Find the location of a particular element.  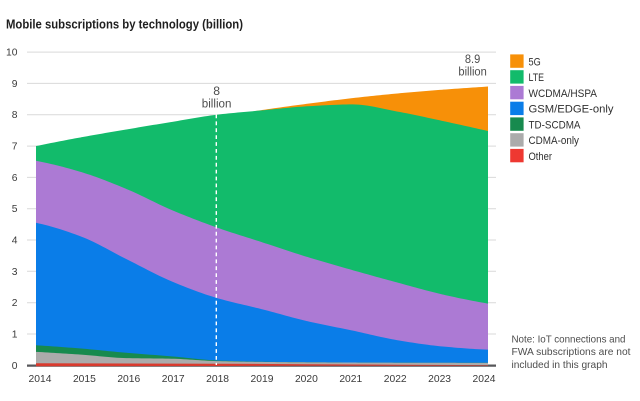

svg-text: 2016 is located at coordinates (128, 379).